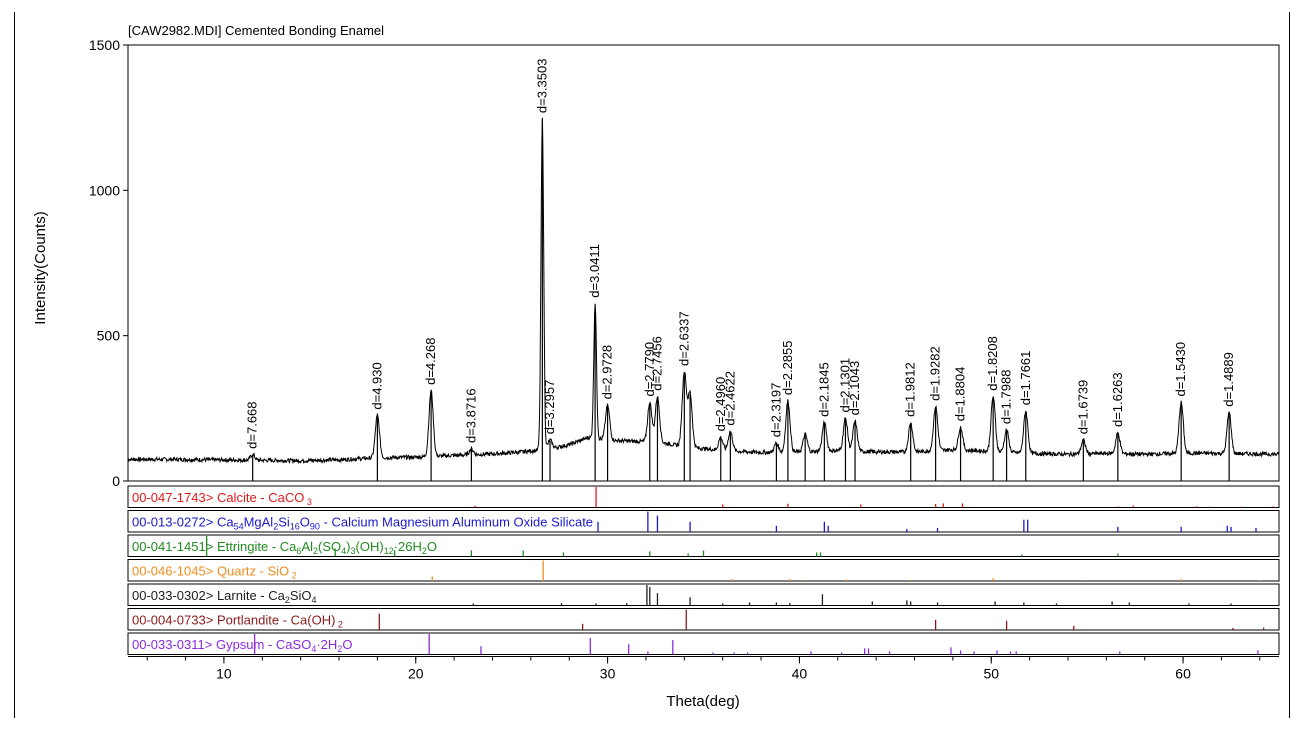  What do you see at coordinates (594, 271) in the screenshot?
I see `peak-label: d=3.0411` at bounding box center [594, 271].